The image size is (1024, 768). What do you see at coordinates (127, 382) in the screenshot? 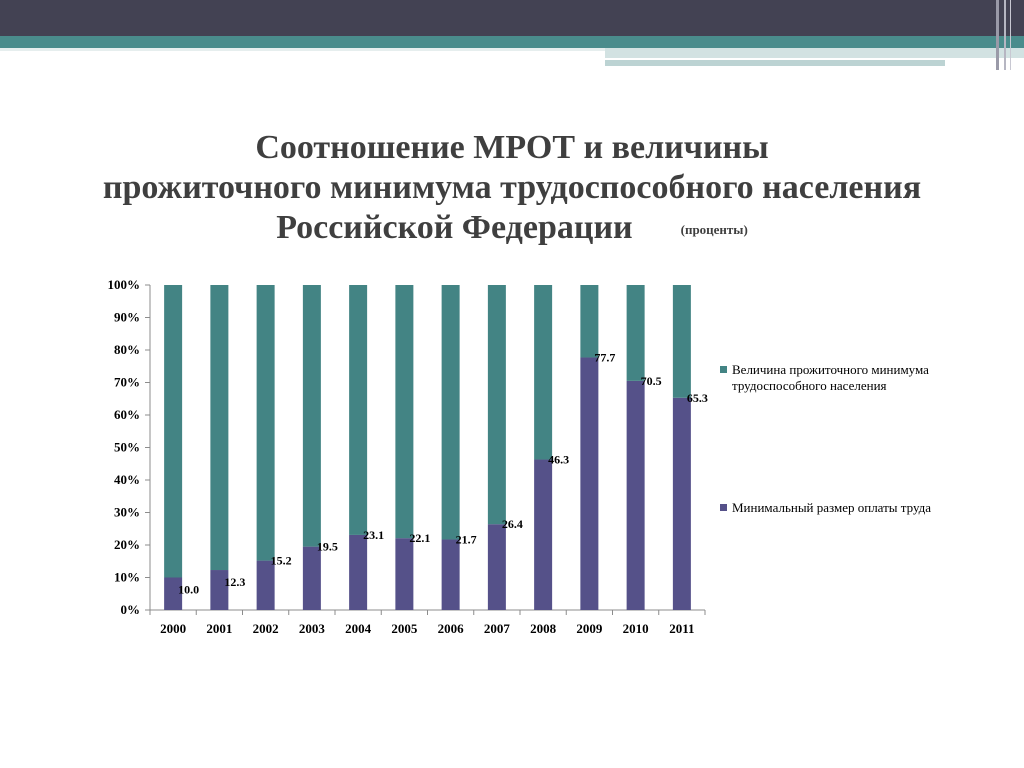
I see `y-tick-label: 70%` at bounding box center [127, 382].